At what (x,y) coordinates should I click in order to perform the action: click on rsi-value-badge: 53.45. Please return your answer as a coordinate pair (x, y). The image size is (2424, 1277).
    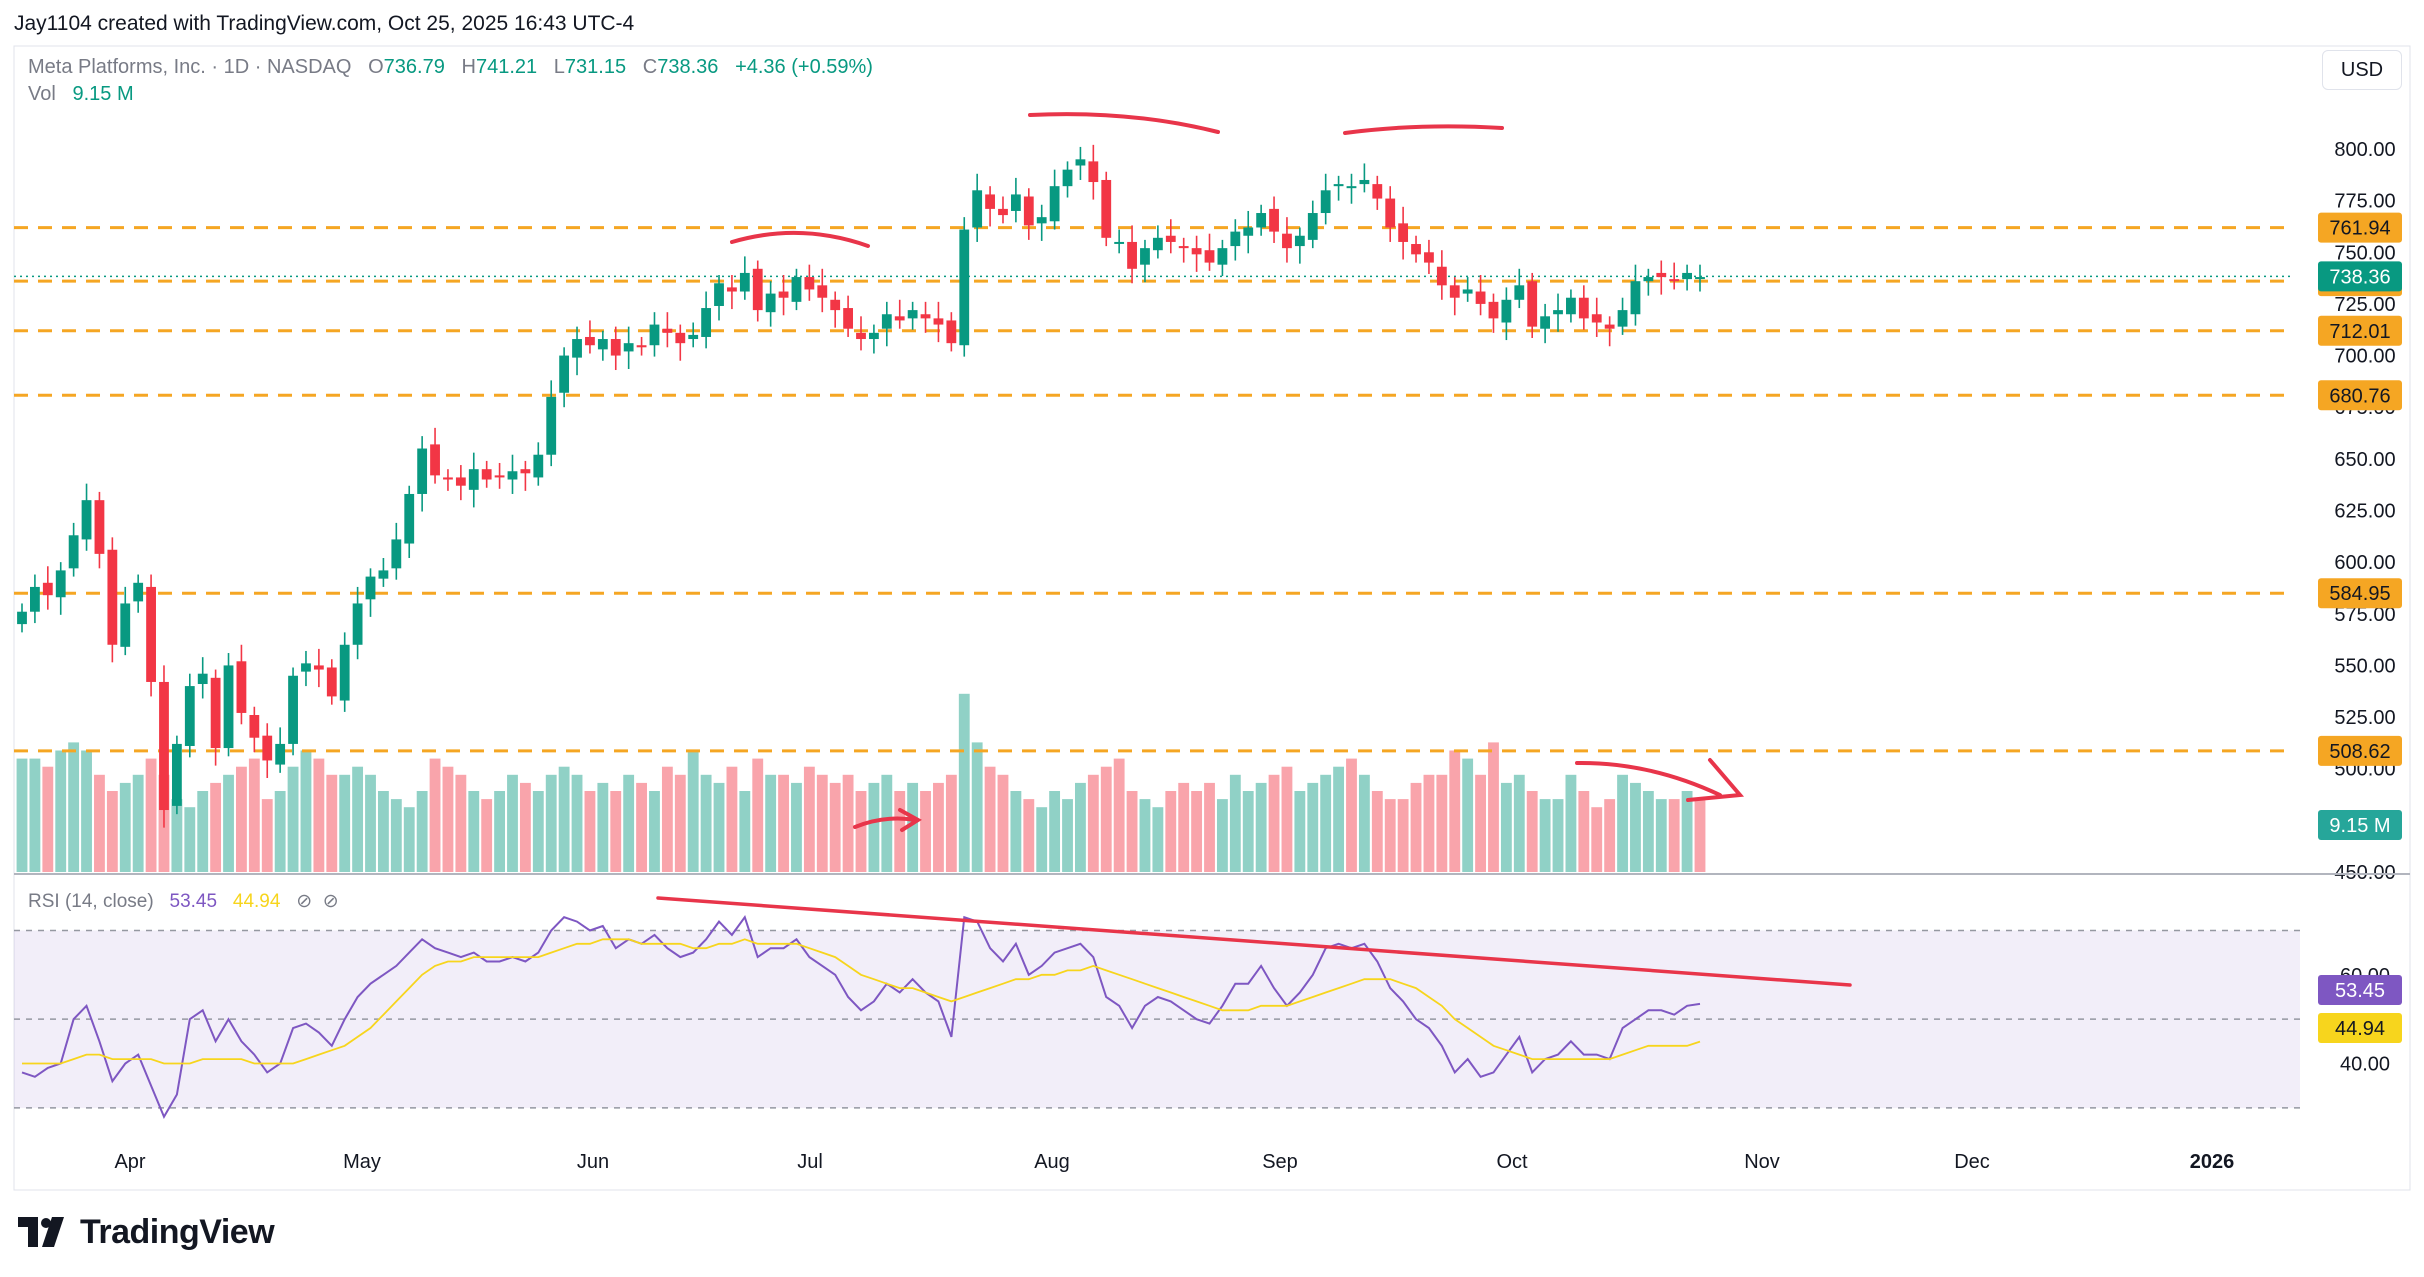
    Looking at the image, I should click on (2360, 991).